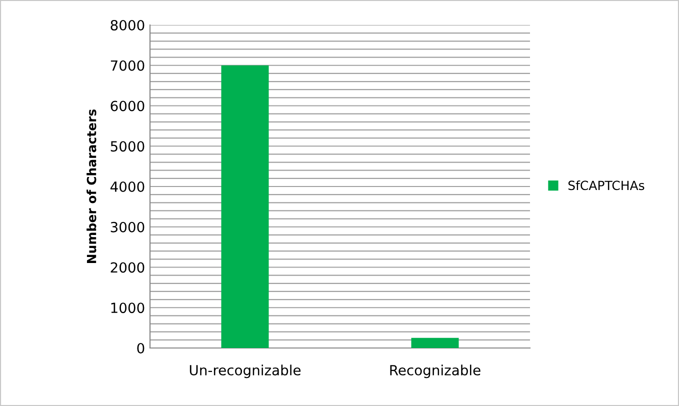 This screenshot has height=406, width=679. Describe the element at coordinates (91, 186) in the screenshot. I see `y-axis-title: Number of Characters` at that location.